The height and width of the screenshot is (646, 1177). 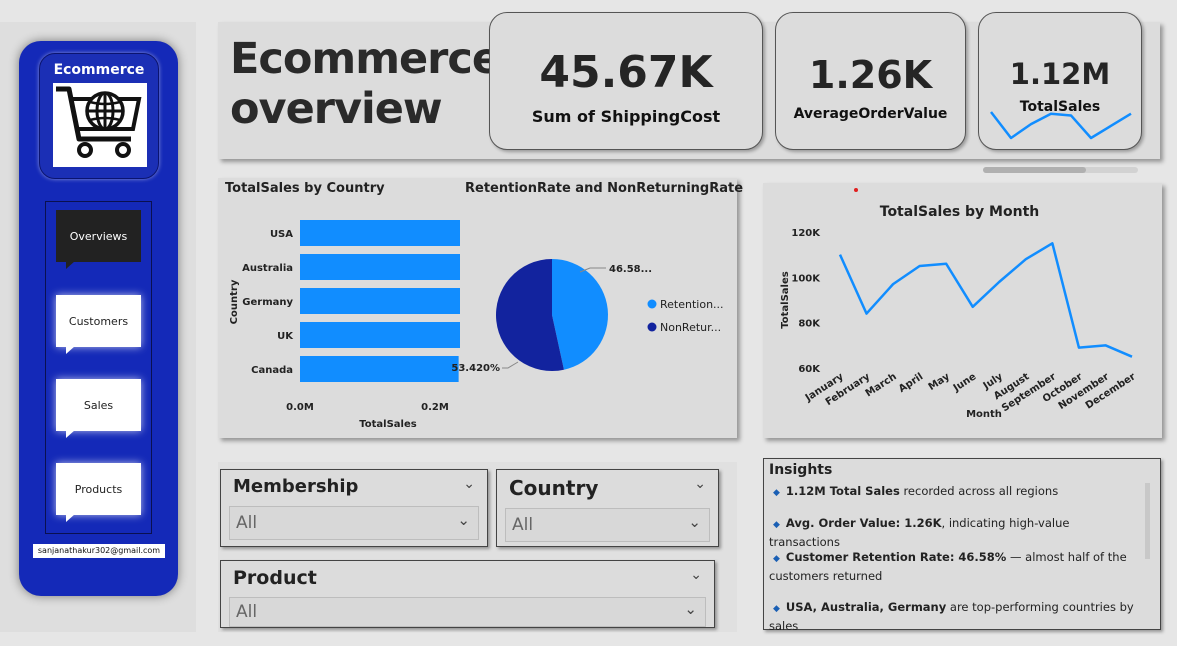 What do you see at coordinates (354, 523) in the screenshot?
I see `membership-dropdown: All ⌄` at bounding box center [354, 523].